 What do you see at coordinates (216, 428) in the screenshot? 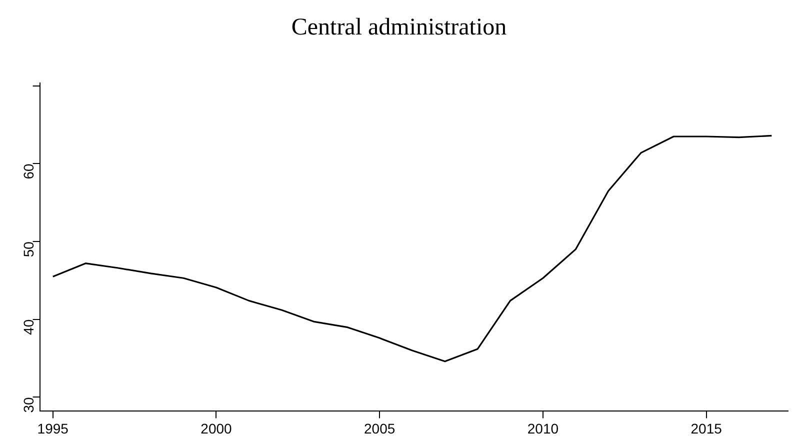
I see `x-tick-label: 2000` at bounding box center [216, 428].